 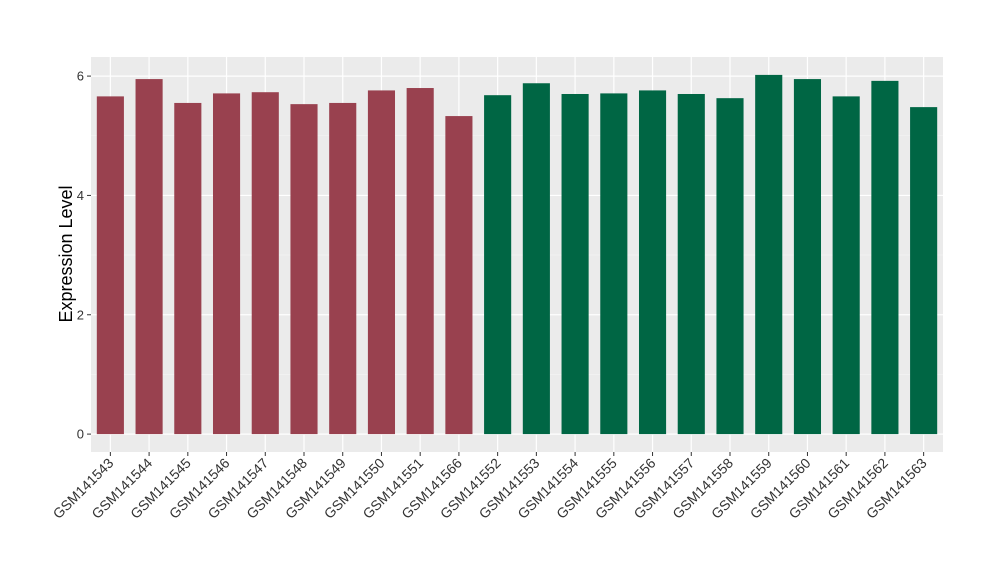 What do you see at coordinates (80, 76) in the screenshot?
I see `y-tick-label: 6` at bounding box center [80, 76].